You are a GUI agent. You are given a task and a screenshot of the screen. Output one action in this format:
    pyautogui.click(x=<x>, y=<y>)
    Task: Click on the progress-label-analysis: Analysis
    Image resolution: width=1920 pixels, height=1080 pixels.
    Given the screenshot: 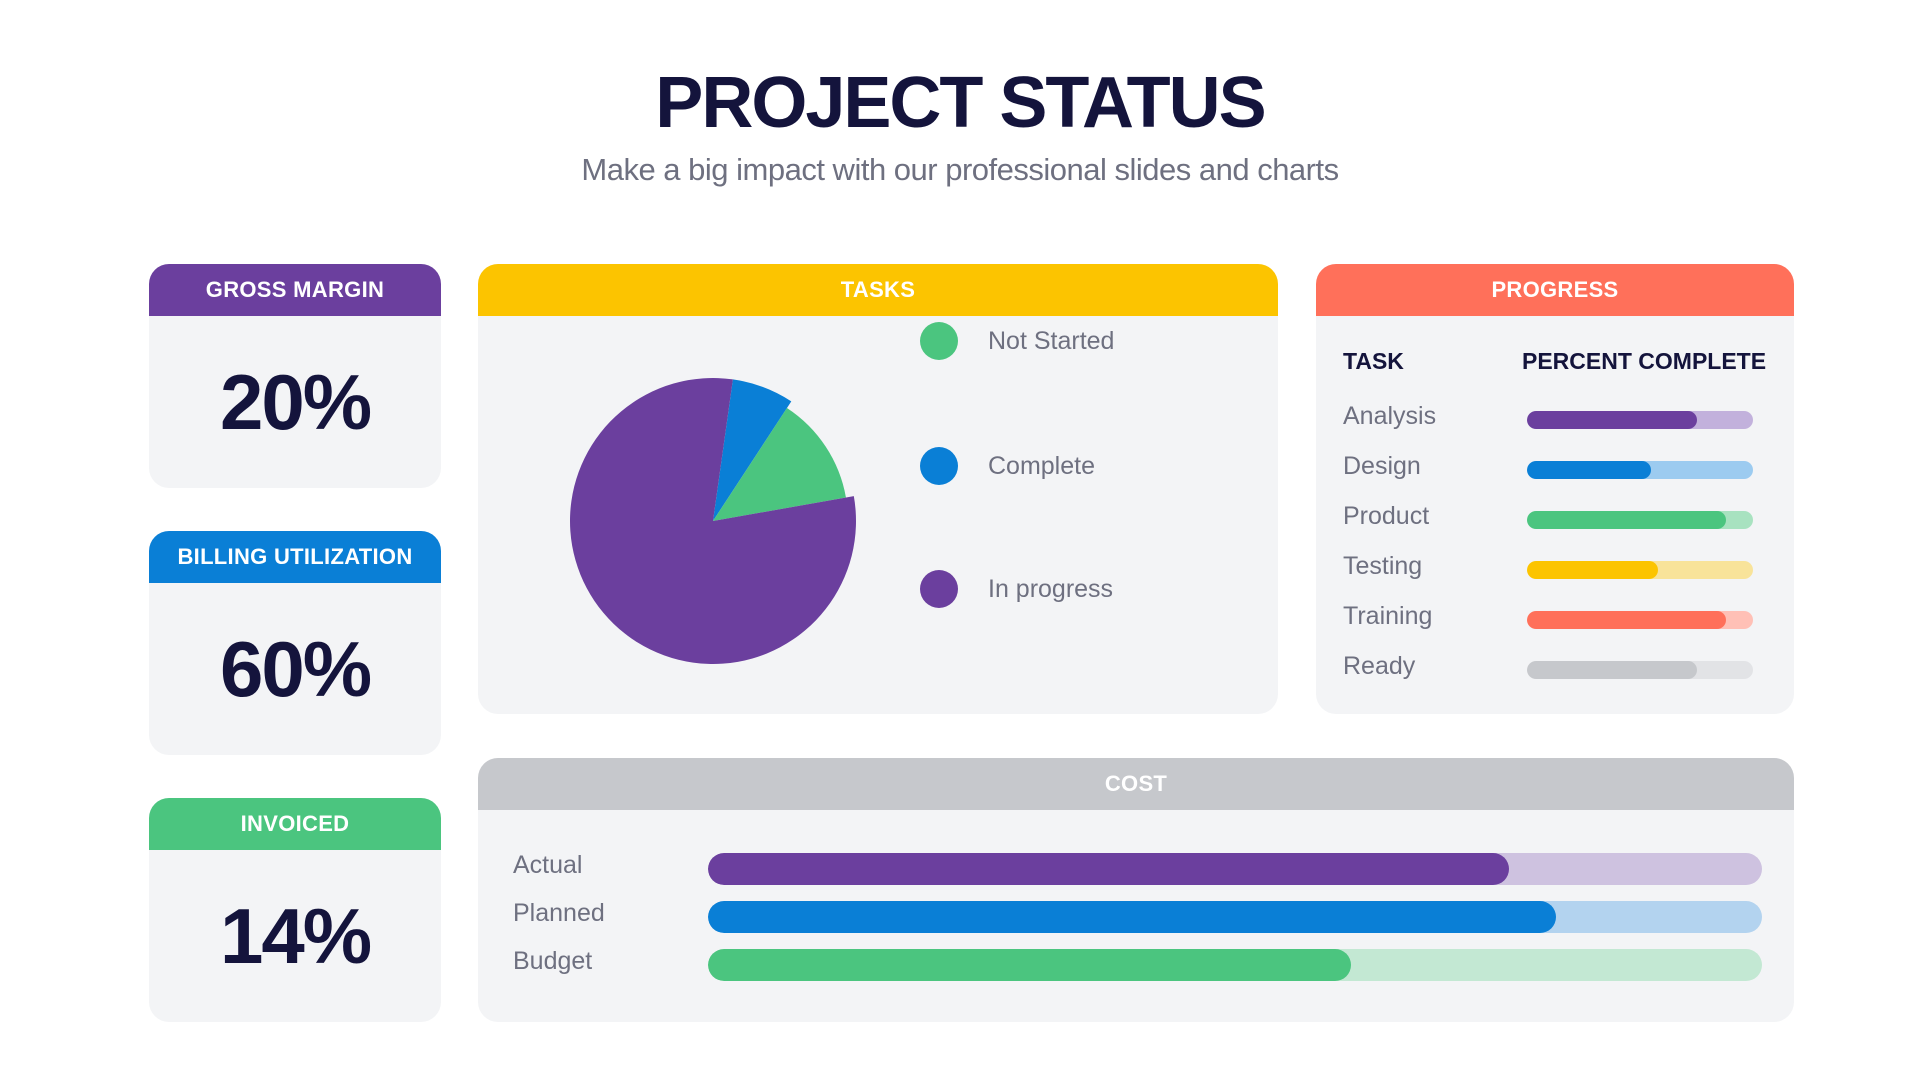 What is the action you would take?
    pyautogui.click(x=1390, y=416)
    